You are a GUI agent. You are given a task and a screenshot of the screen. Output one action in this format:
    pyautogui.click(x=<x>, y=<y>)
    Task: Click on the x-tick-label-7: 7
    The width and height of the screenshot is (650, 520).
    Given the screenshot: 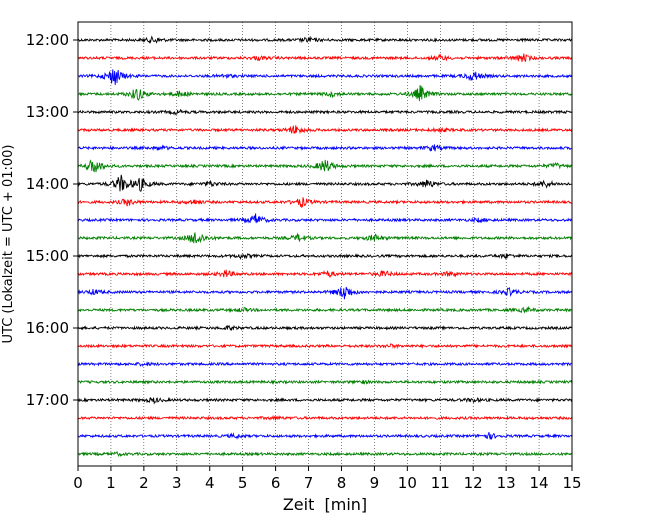 What is the action you would take?
    pyautogui.click(x=309, y=483)
    